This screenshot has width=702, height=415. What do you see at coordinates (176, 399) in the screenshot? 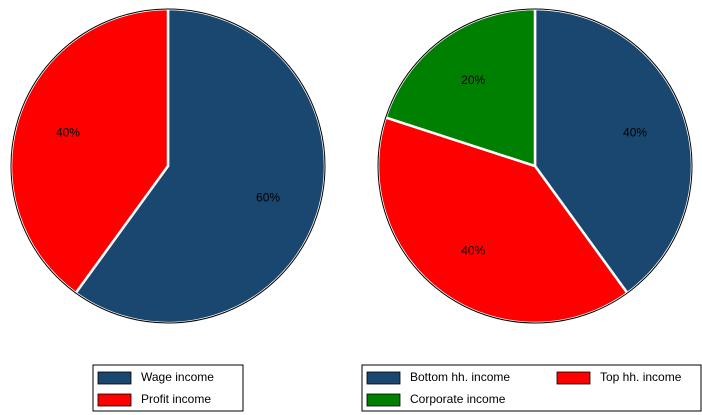
I see `legend-label: Profit income` at bounding box center [176, 399].